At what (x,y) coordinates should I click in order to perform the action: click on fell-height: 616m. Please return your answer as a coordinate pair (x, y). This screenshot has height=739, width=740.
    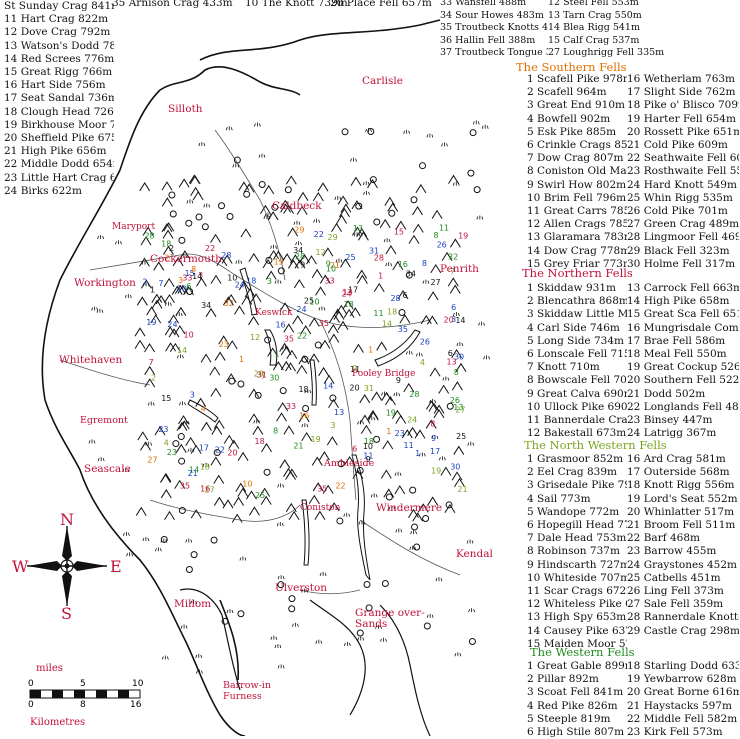
    Looking at the image, I should click on (725, 692).